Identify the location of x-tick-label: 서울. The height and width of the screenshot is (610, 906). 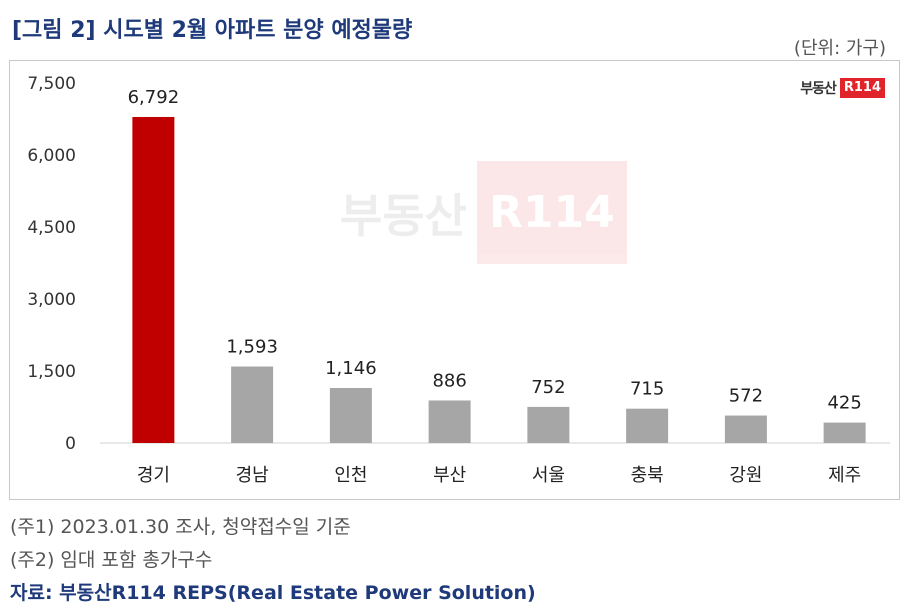
(548, 475).